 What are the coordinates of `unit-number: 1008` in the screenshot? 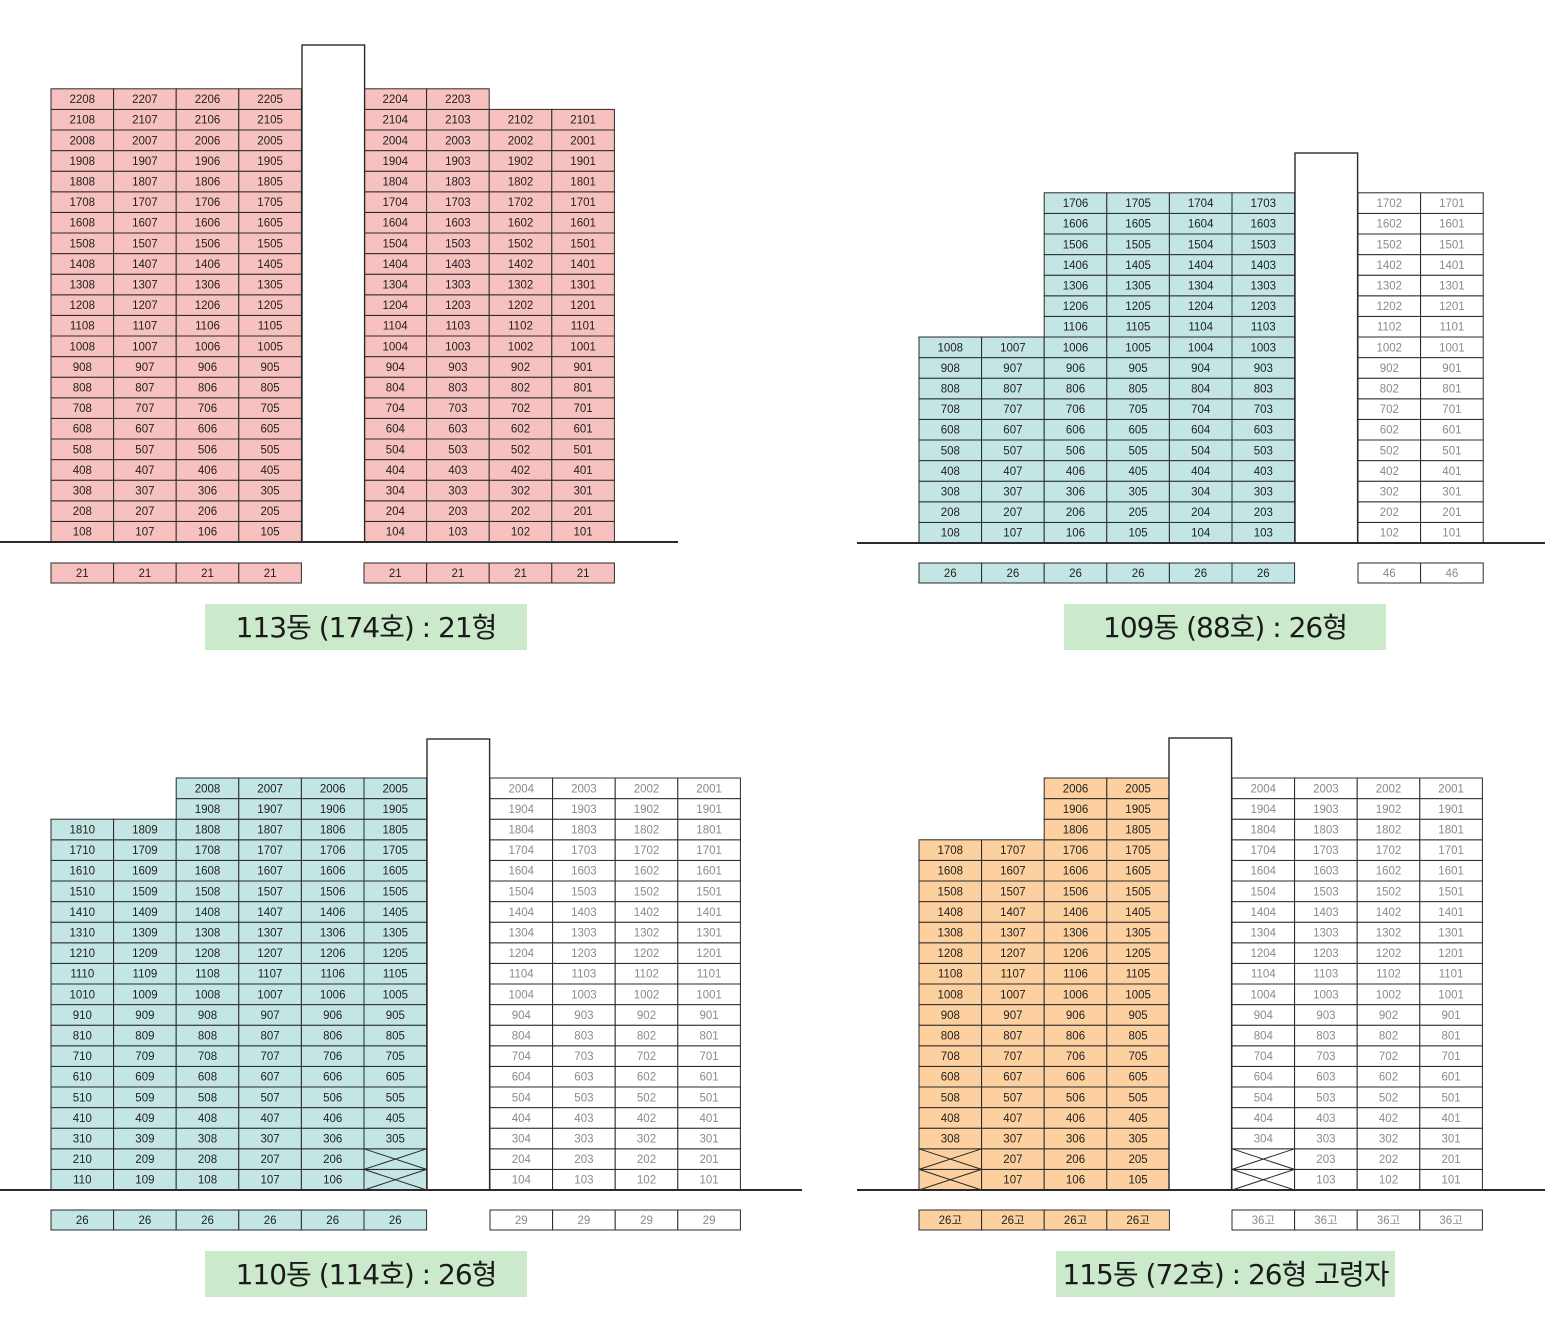 It's located at (951, 995).